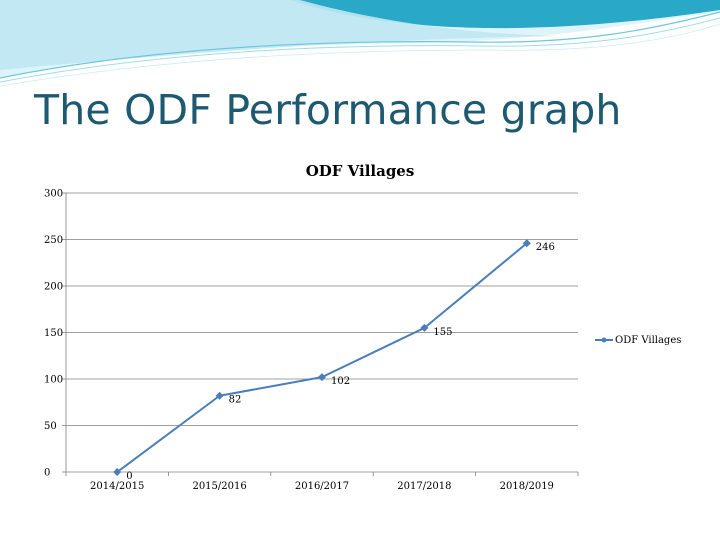 This screenshot has height=540, width=720. I want to click on data-label: 82, so click(235, 400).